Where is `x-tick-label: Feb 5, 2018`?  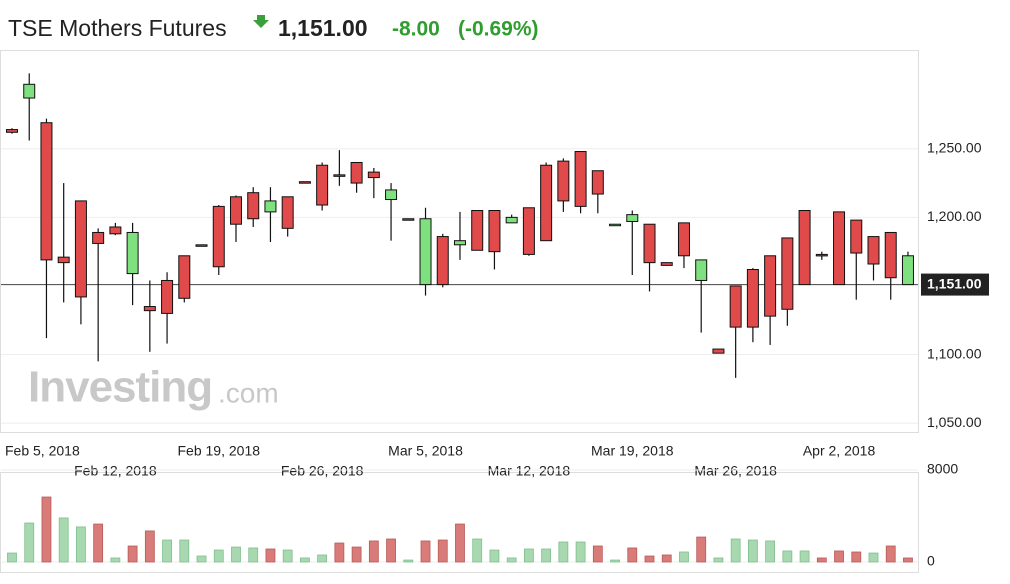 x-tick-label: Feb 5, 2018 is located at coordinates (42, 451).